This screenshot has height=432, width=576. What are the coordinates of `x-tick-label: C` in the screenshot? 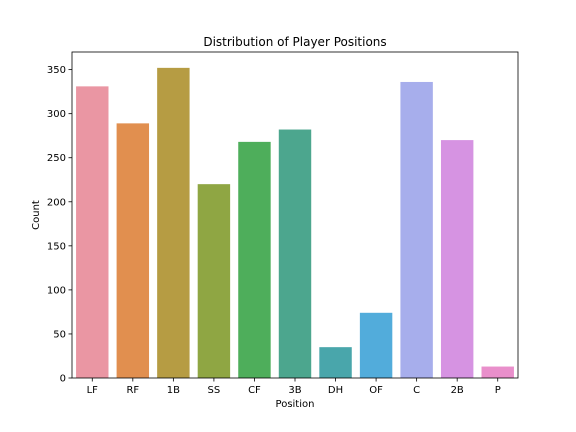 It's located at (416, 390).